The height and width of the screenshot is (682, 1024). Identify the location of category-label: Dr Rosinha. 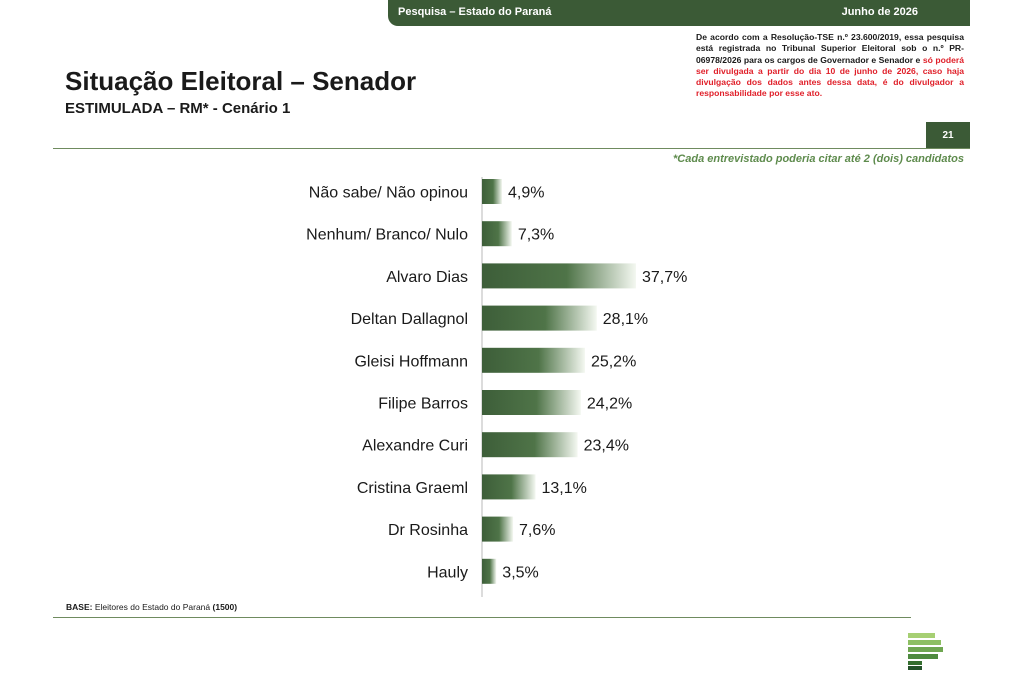
(428, 530).